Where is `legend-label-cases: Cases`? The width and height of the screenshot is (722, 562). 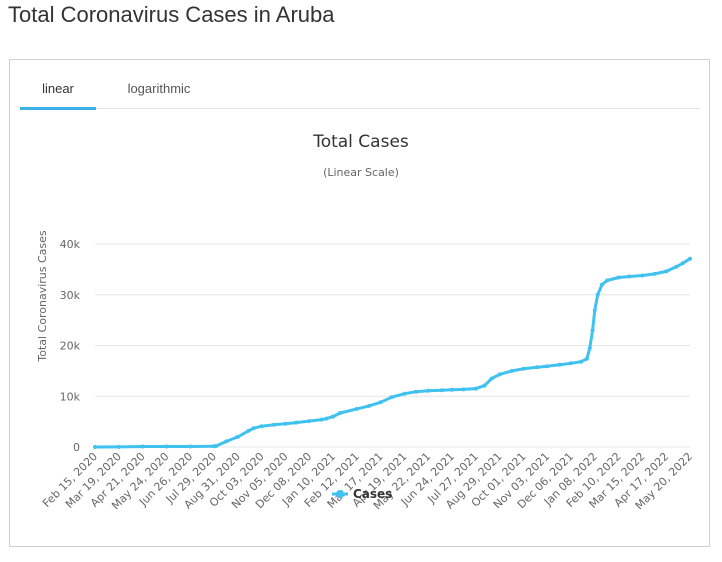 legend-label-cases: Cases is located at coordinates (372, 494).